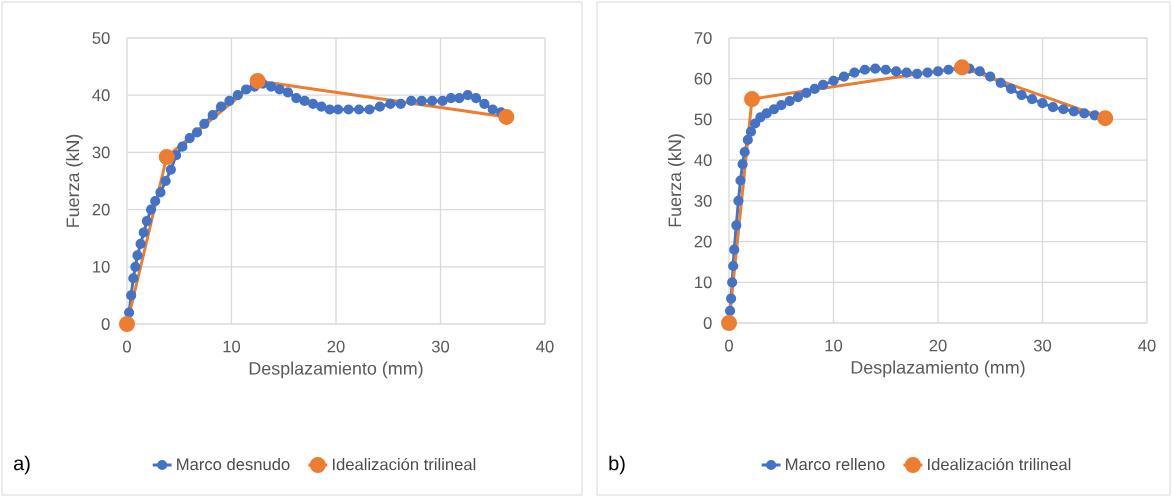 Image resolution: width=1172 pixels, height=497 pixels. I want to click on legend-label: Marco relleno, so click(835, 464).